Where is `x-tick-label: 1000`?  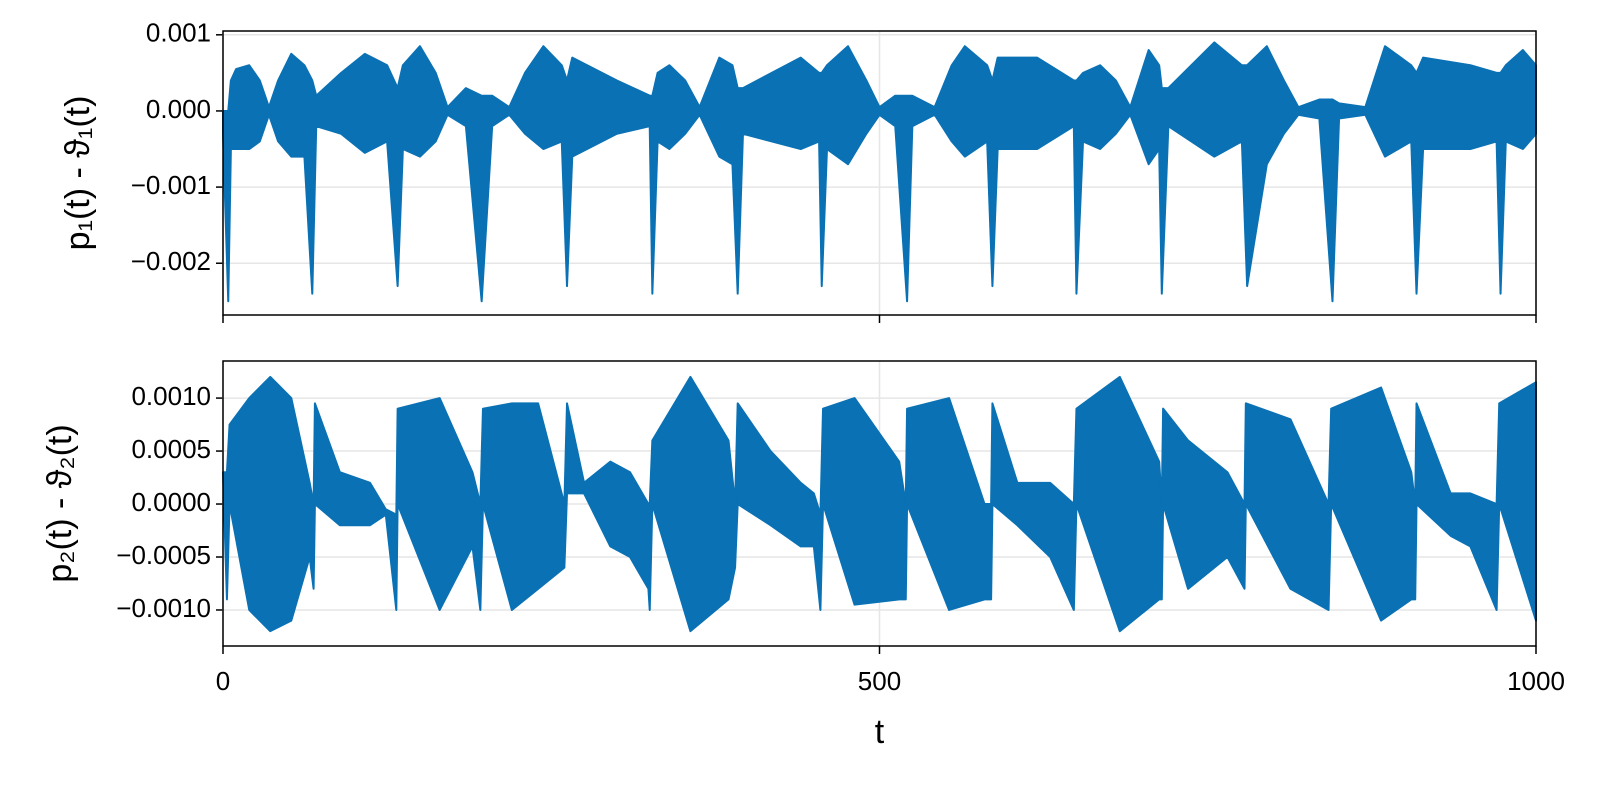 x-tick-label: 1000 is located at coordinates (1536, 681).